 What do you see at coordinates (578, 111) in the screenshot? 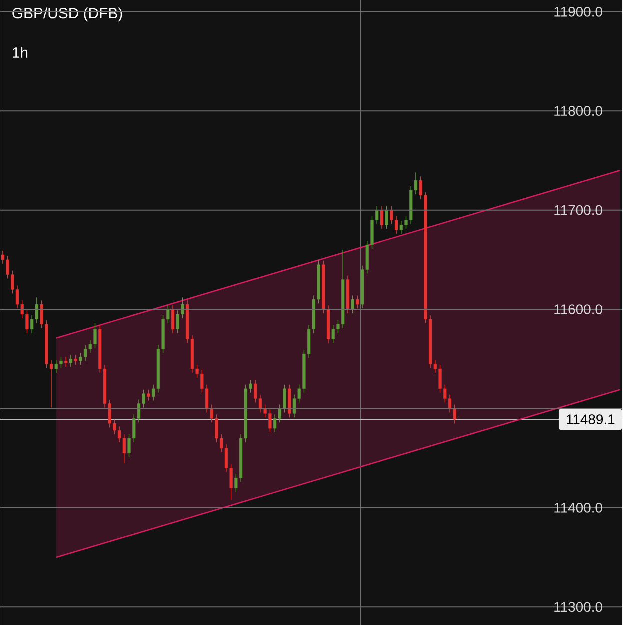
I see `y-tick-label: 11800.0` at bounding box center [578, 111].